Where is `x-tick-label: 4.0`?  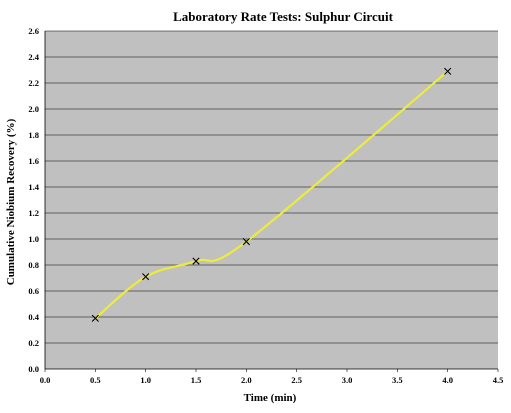 x-tick-label: 4.0 is located at coordinates (447, 380).